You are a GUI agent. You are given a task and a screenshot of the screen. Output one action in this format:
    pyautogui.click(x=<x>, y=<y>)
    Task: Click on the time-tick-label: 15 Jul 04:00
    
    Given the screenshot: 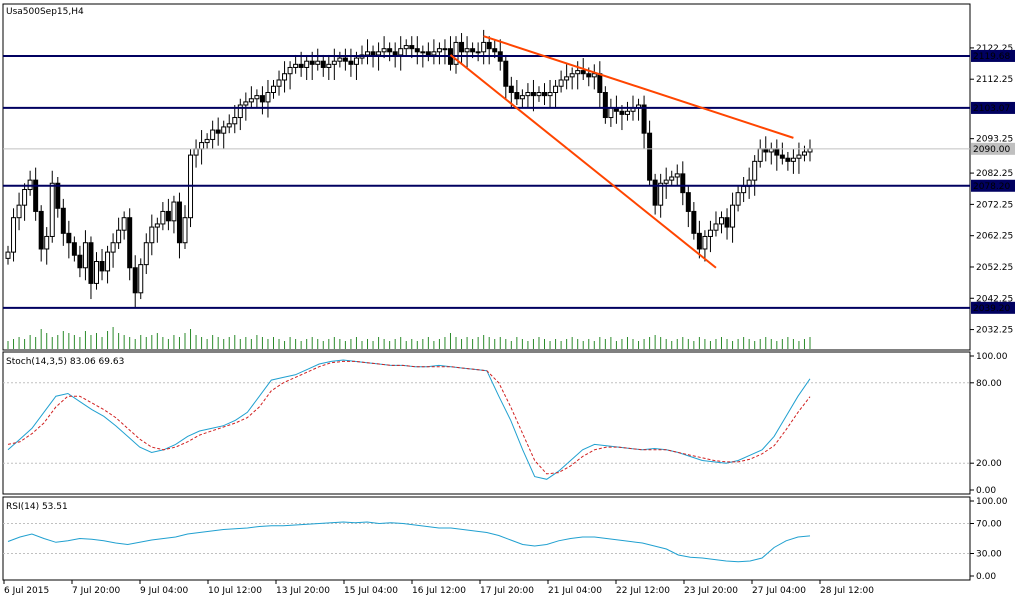 What is the action you would take?
    pyautogui.click(x=371, y=591)
    